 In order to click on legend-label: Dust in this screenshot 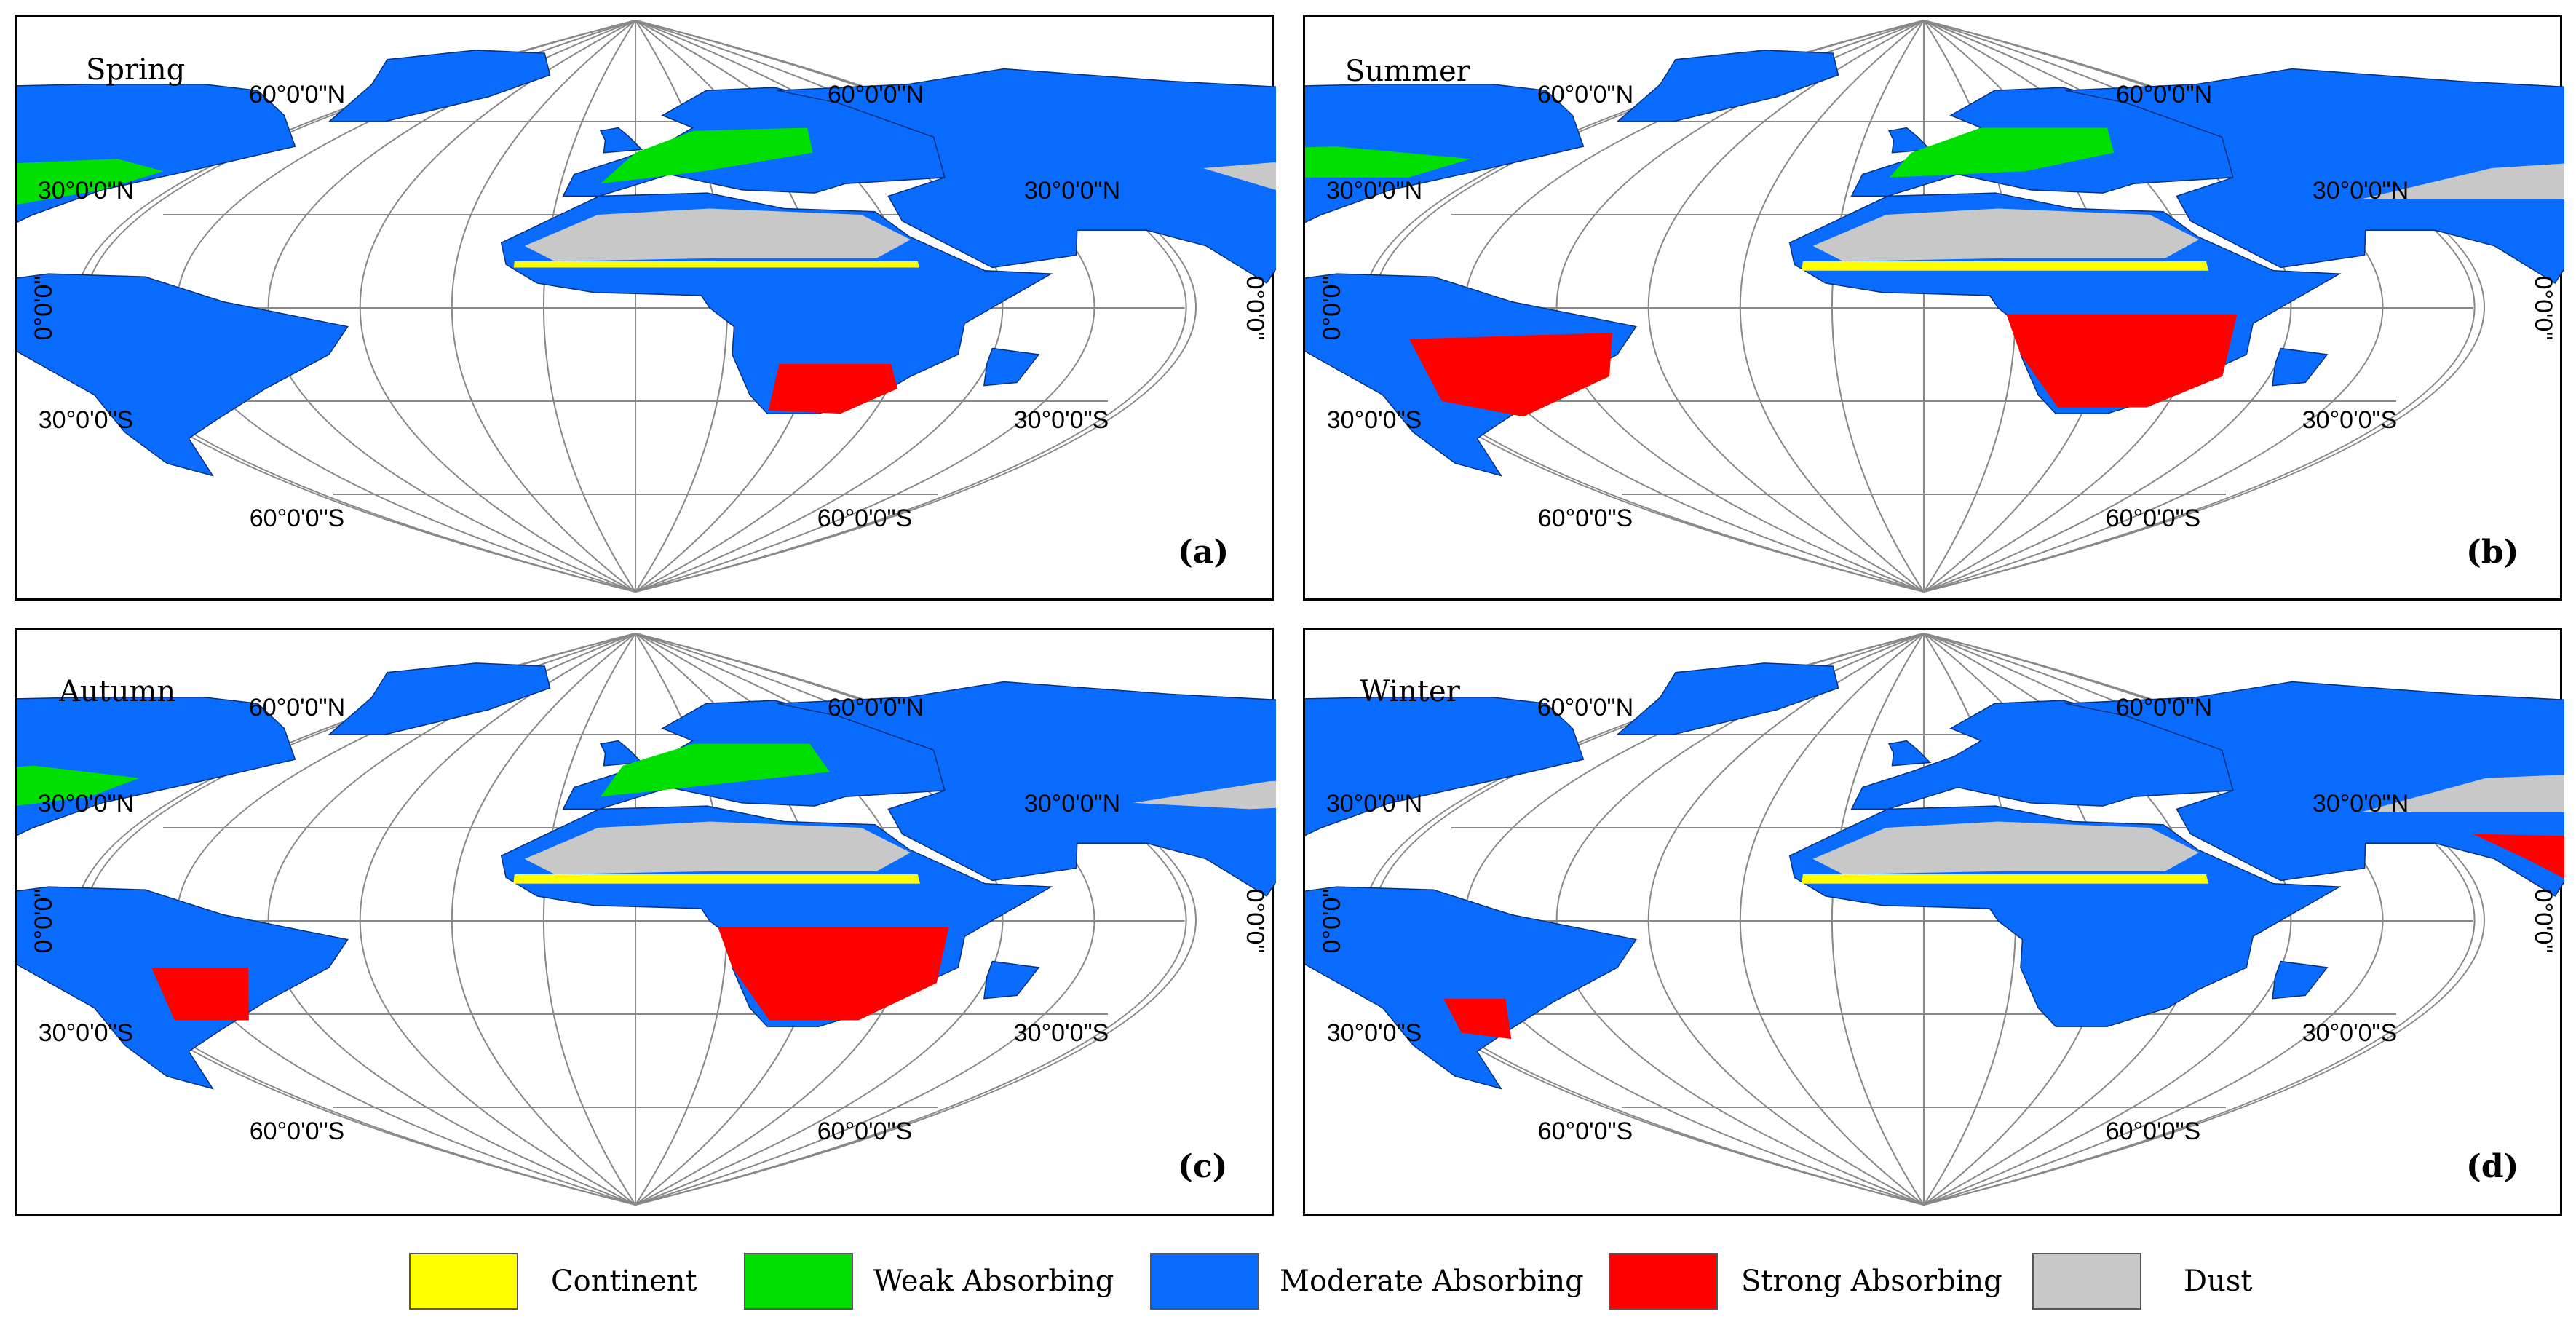, I will do `click(2218, 1282)`.